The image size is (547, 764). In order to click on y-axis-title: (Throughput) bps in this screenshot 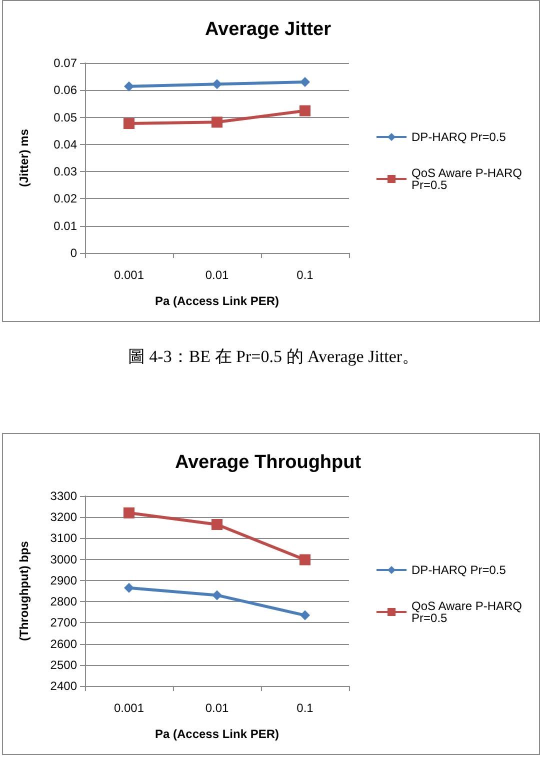, I will do `click(24, 590)`.